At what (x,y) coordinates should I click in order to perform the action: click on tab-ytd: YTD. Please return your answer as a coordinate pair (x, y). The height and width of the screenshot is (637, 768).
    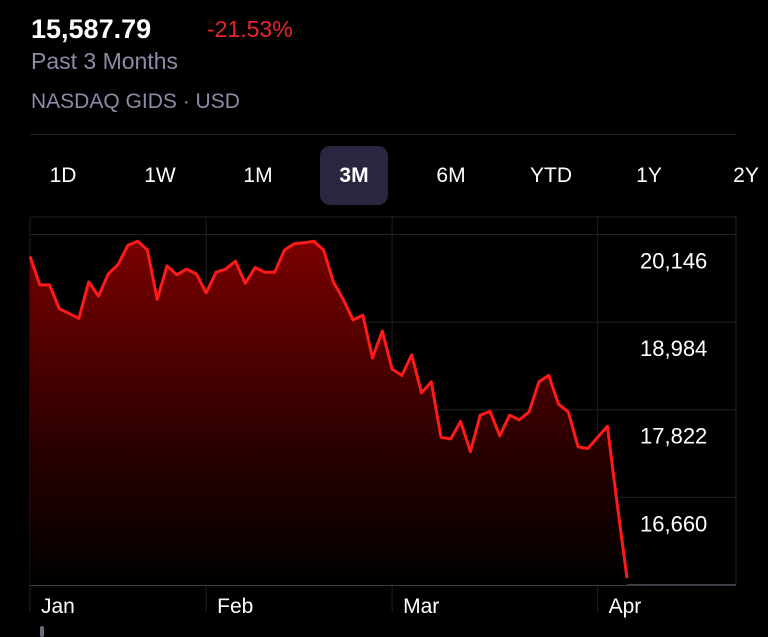
    Looking at the image, I should click on (551, 175).